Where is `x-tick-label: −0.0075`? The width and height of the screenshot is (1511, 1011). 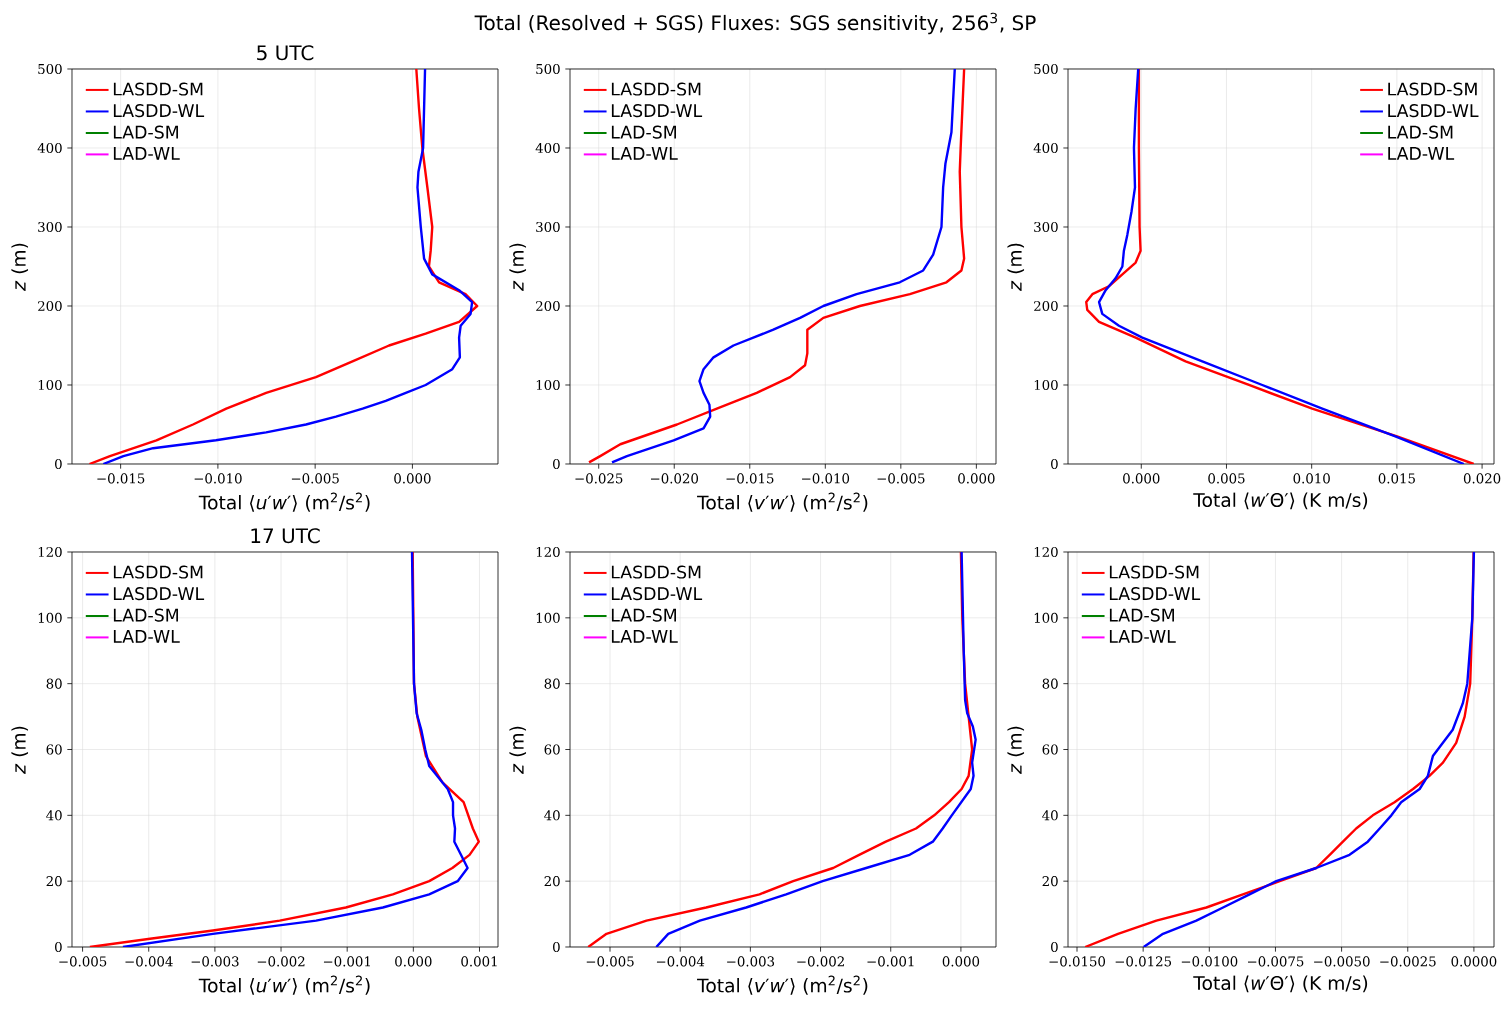
x-tick-label: −0.0075 is located at coordinates (1275, 961).